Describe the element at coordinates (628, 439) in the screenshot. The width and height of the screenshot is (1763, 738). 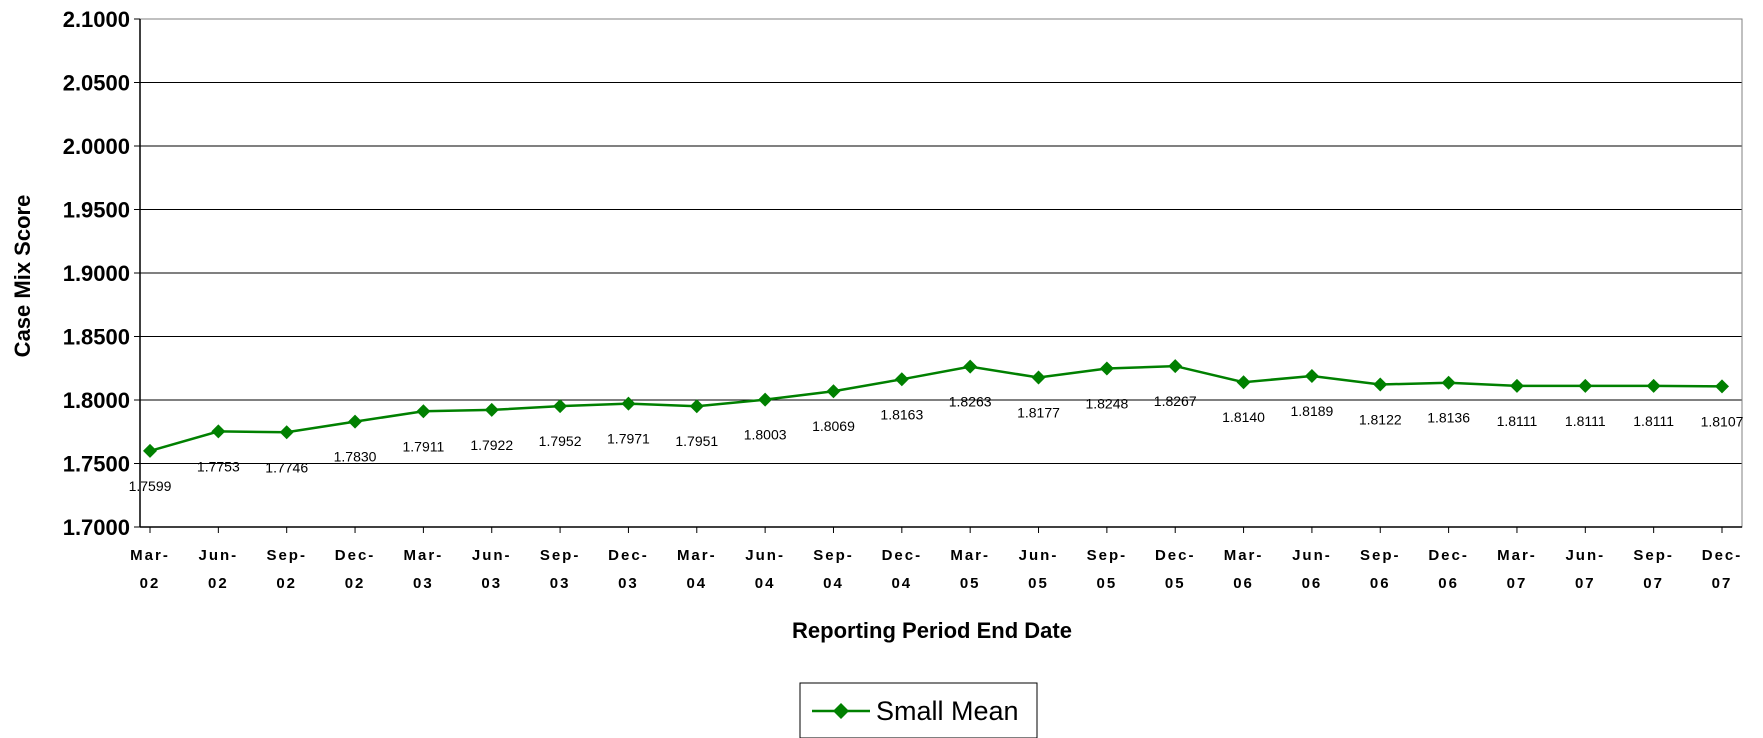
I see `data-label: 1.7971` at that location.